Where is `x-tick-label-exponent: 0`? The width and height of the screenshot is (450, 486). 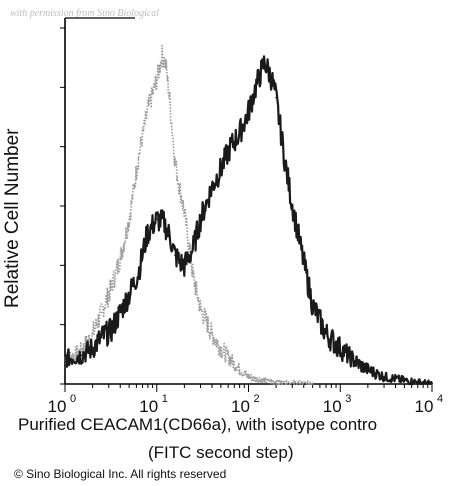 x-tick-label-exponent: 0 is located at coordinates (73, 399).